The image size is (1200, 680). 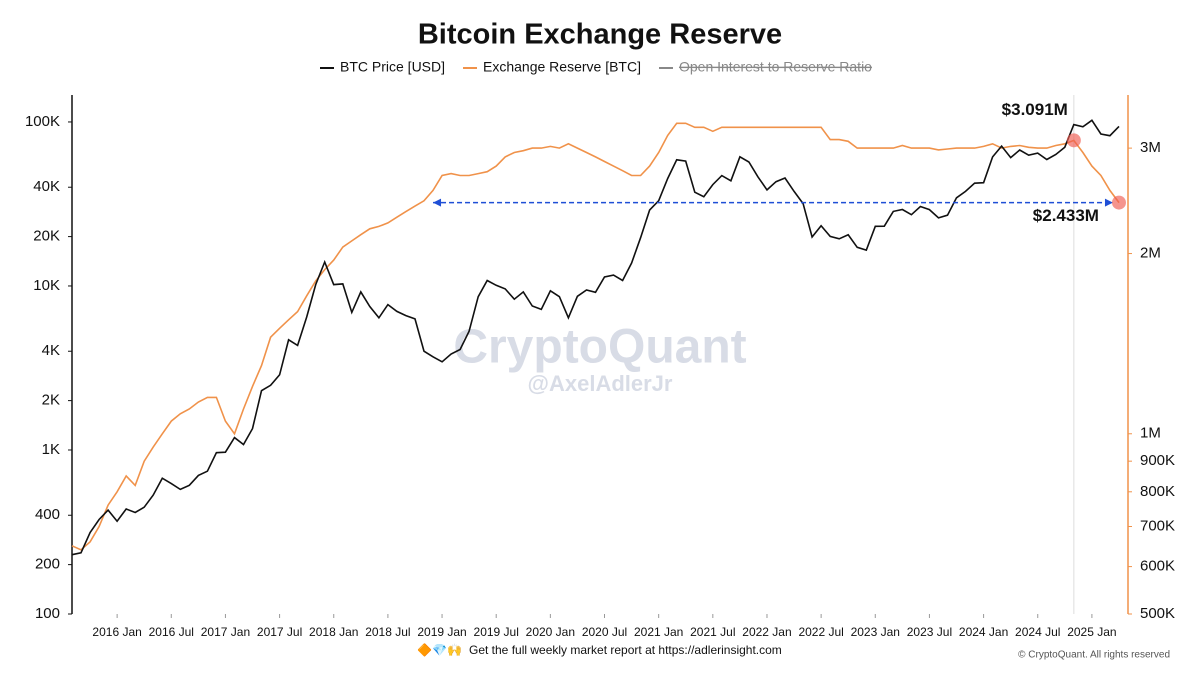 I want to click on y-tick-label: 20K, so click(x=46, y=236).